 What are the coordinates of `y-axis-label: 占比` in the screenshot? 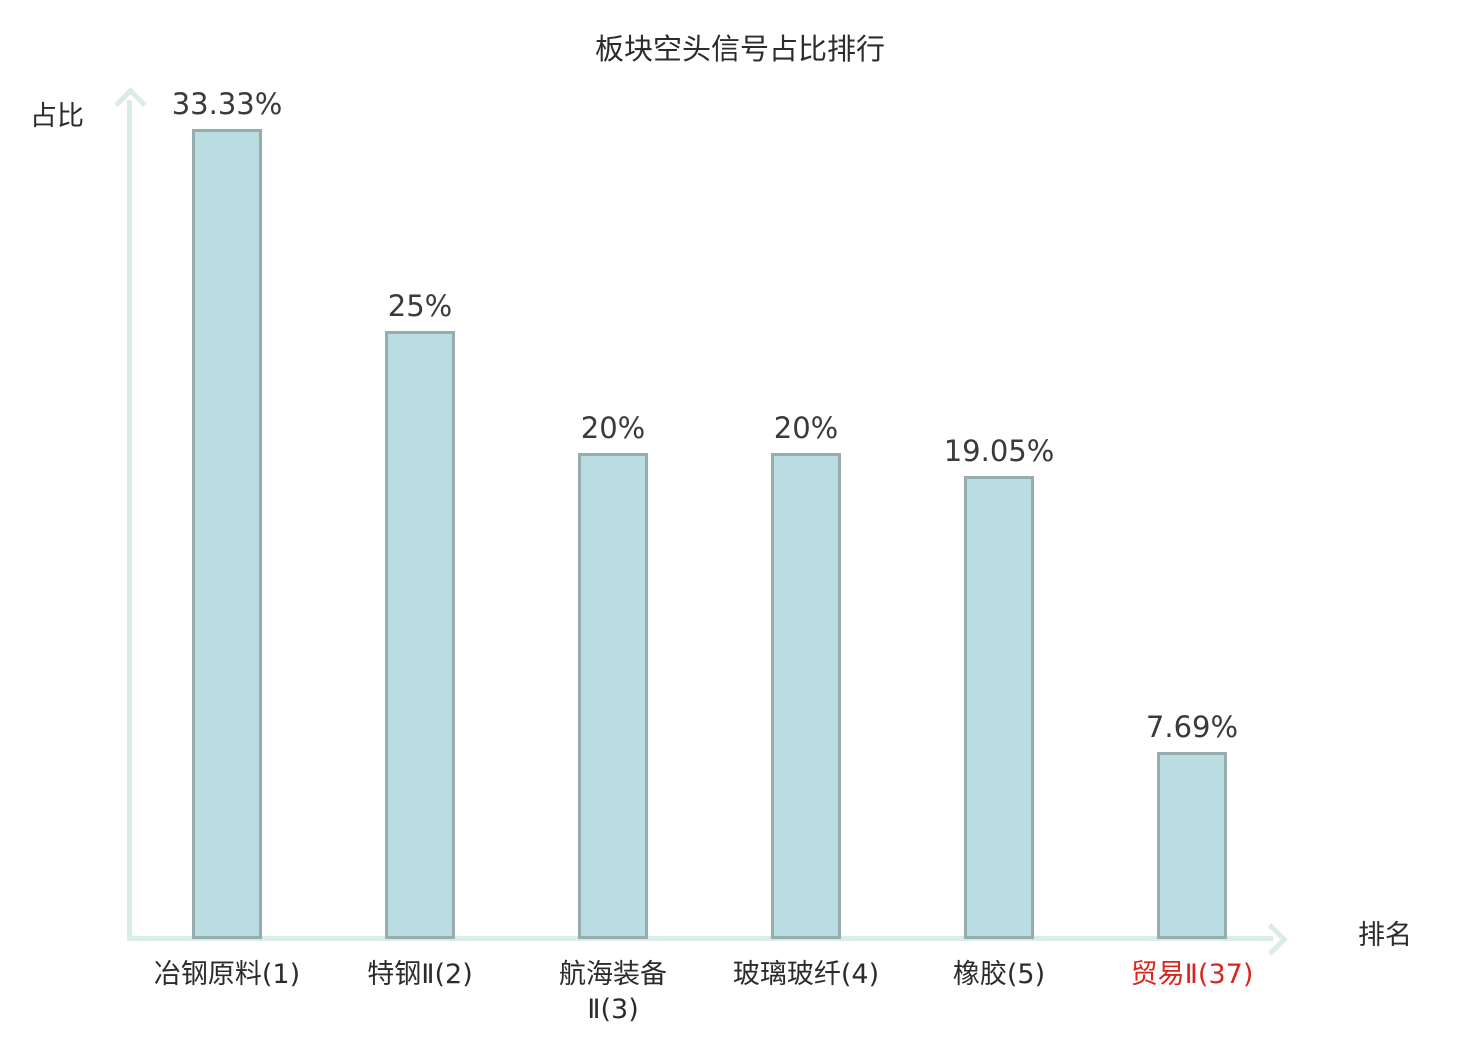 It's located at (57, 116).